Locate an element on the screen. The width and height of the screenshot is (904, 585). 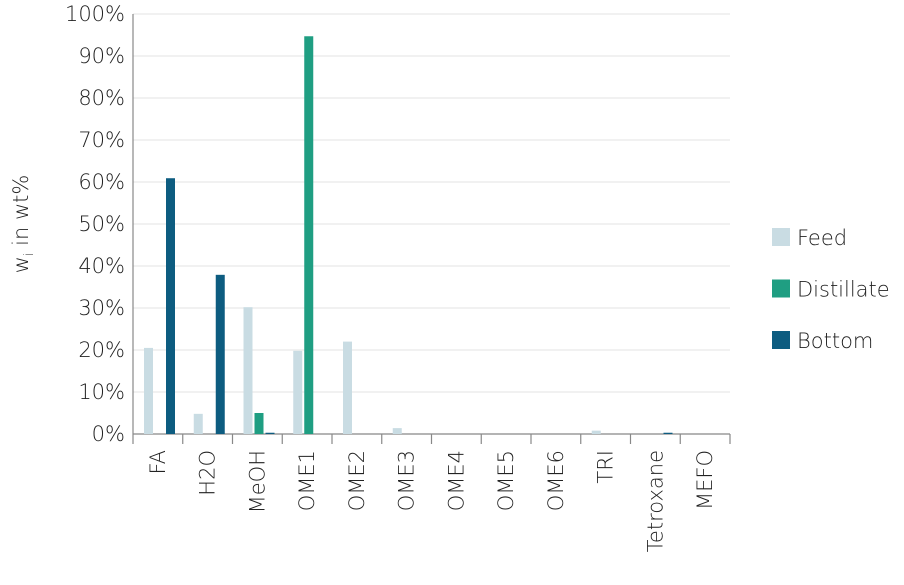
y-tick-label: 0% is located at coordinates (108, 434).